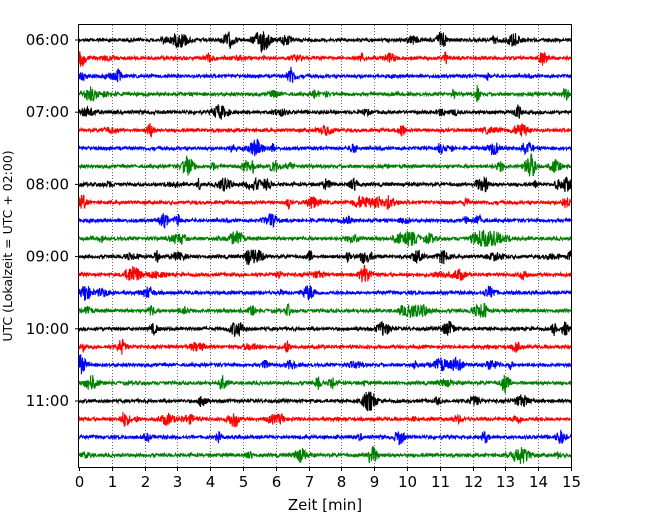 Image resolution: width=650 pixels, height=520 pixels. I want to click on y-tick-label: 11:00, so click(47, 401).